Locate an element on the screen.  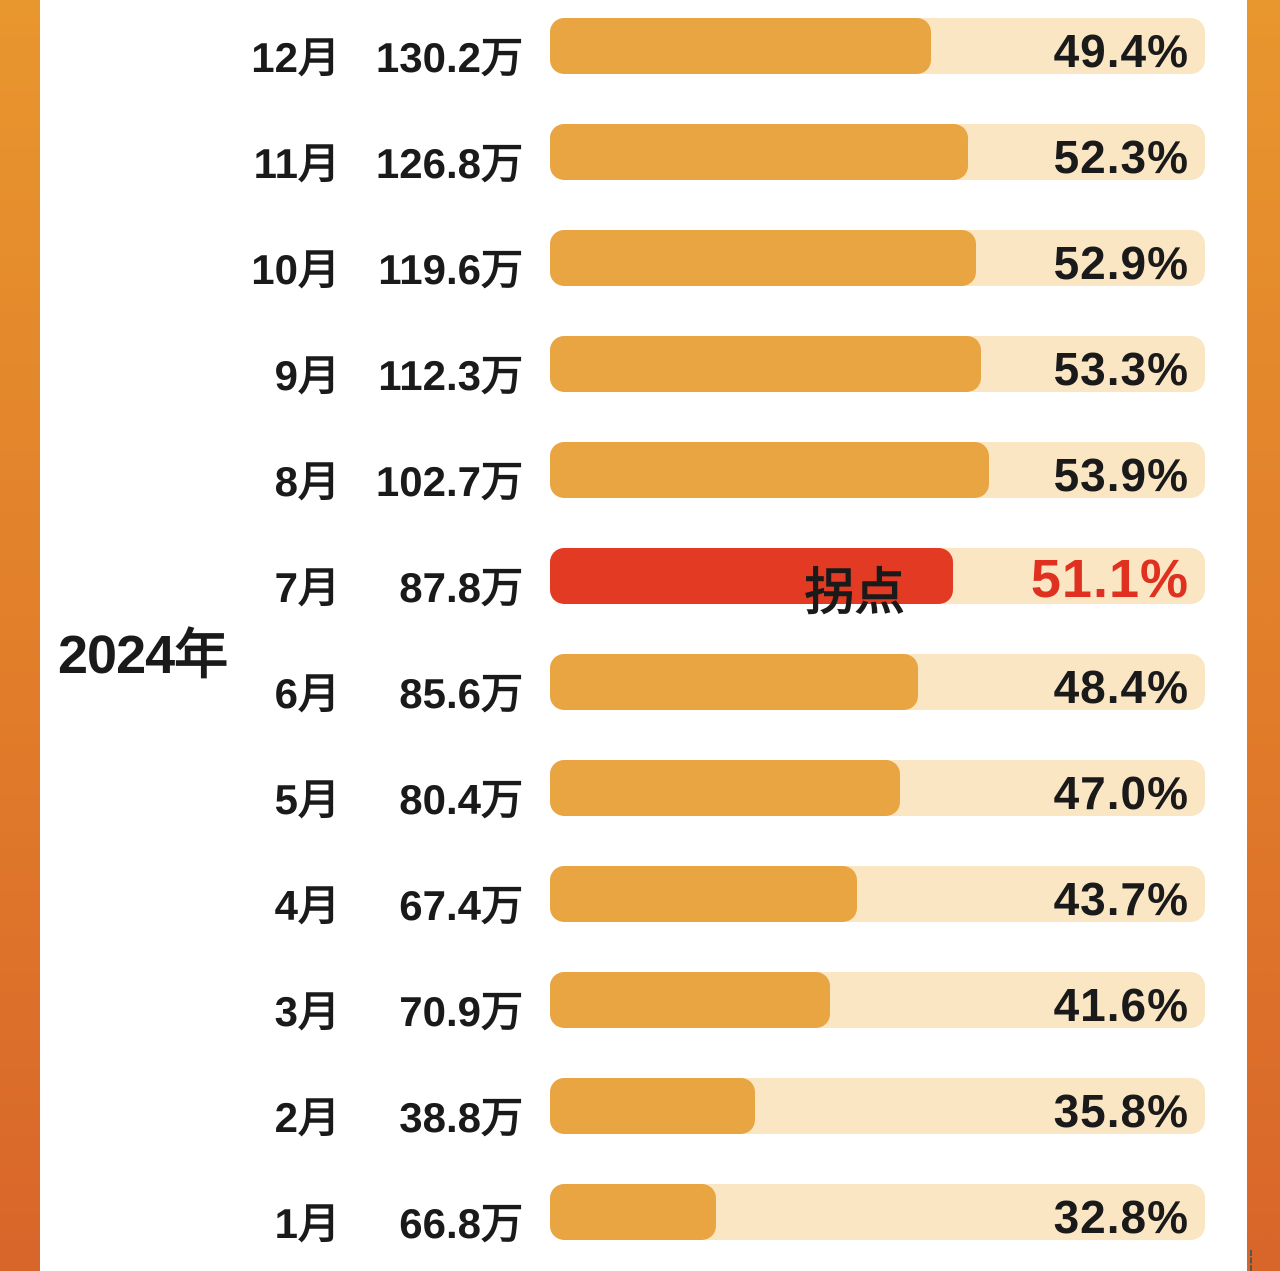
bar-track: 53.9% is located at coordinates (877, 471).